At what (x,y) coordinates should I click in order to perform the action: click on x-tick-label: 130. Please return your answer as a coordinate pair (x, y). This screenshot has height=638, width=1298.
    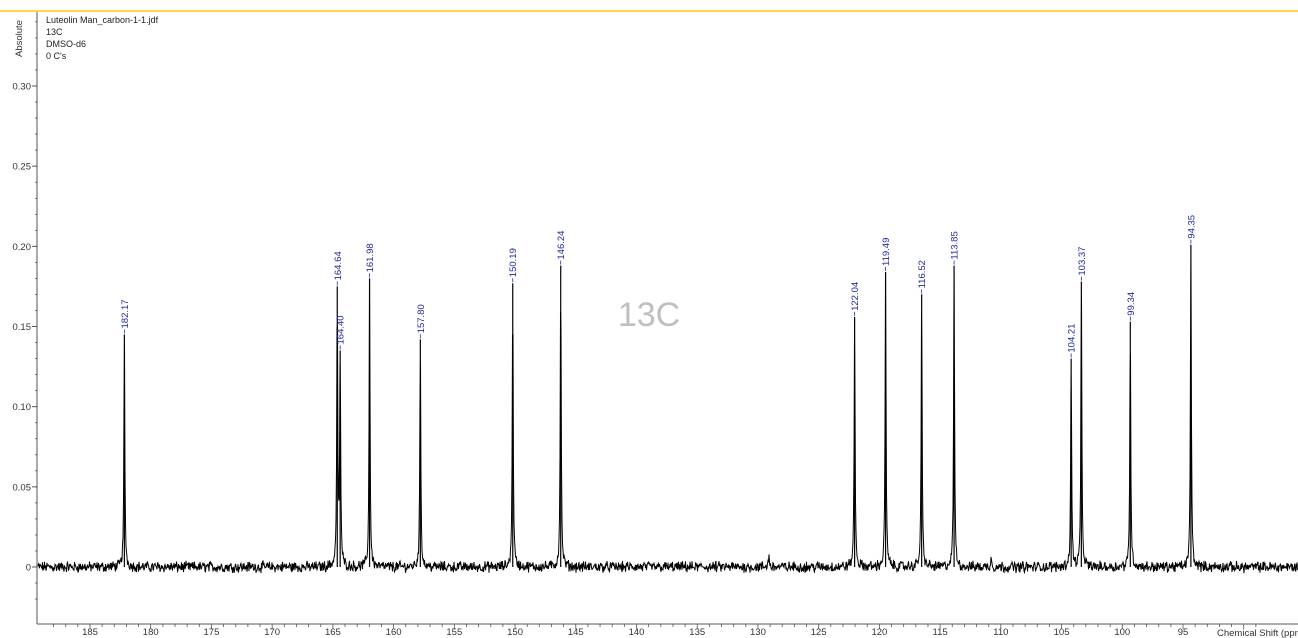
    Looking at the image, I should click on (758, 632).